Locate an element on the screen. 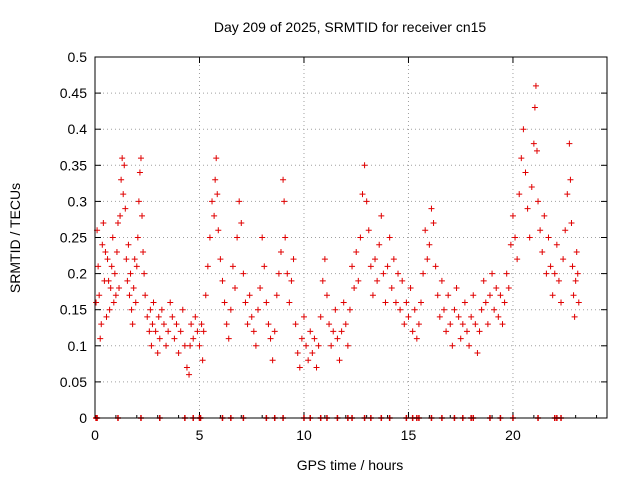 This screenshot has width=640, height=480. y-tick-label: 0.3 is located at coordinates (78, 201).